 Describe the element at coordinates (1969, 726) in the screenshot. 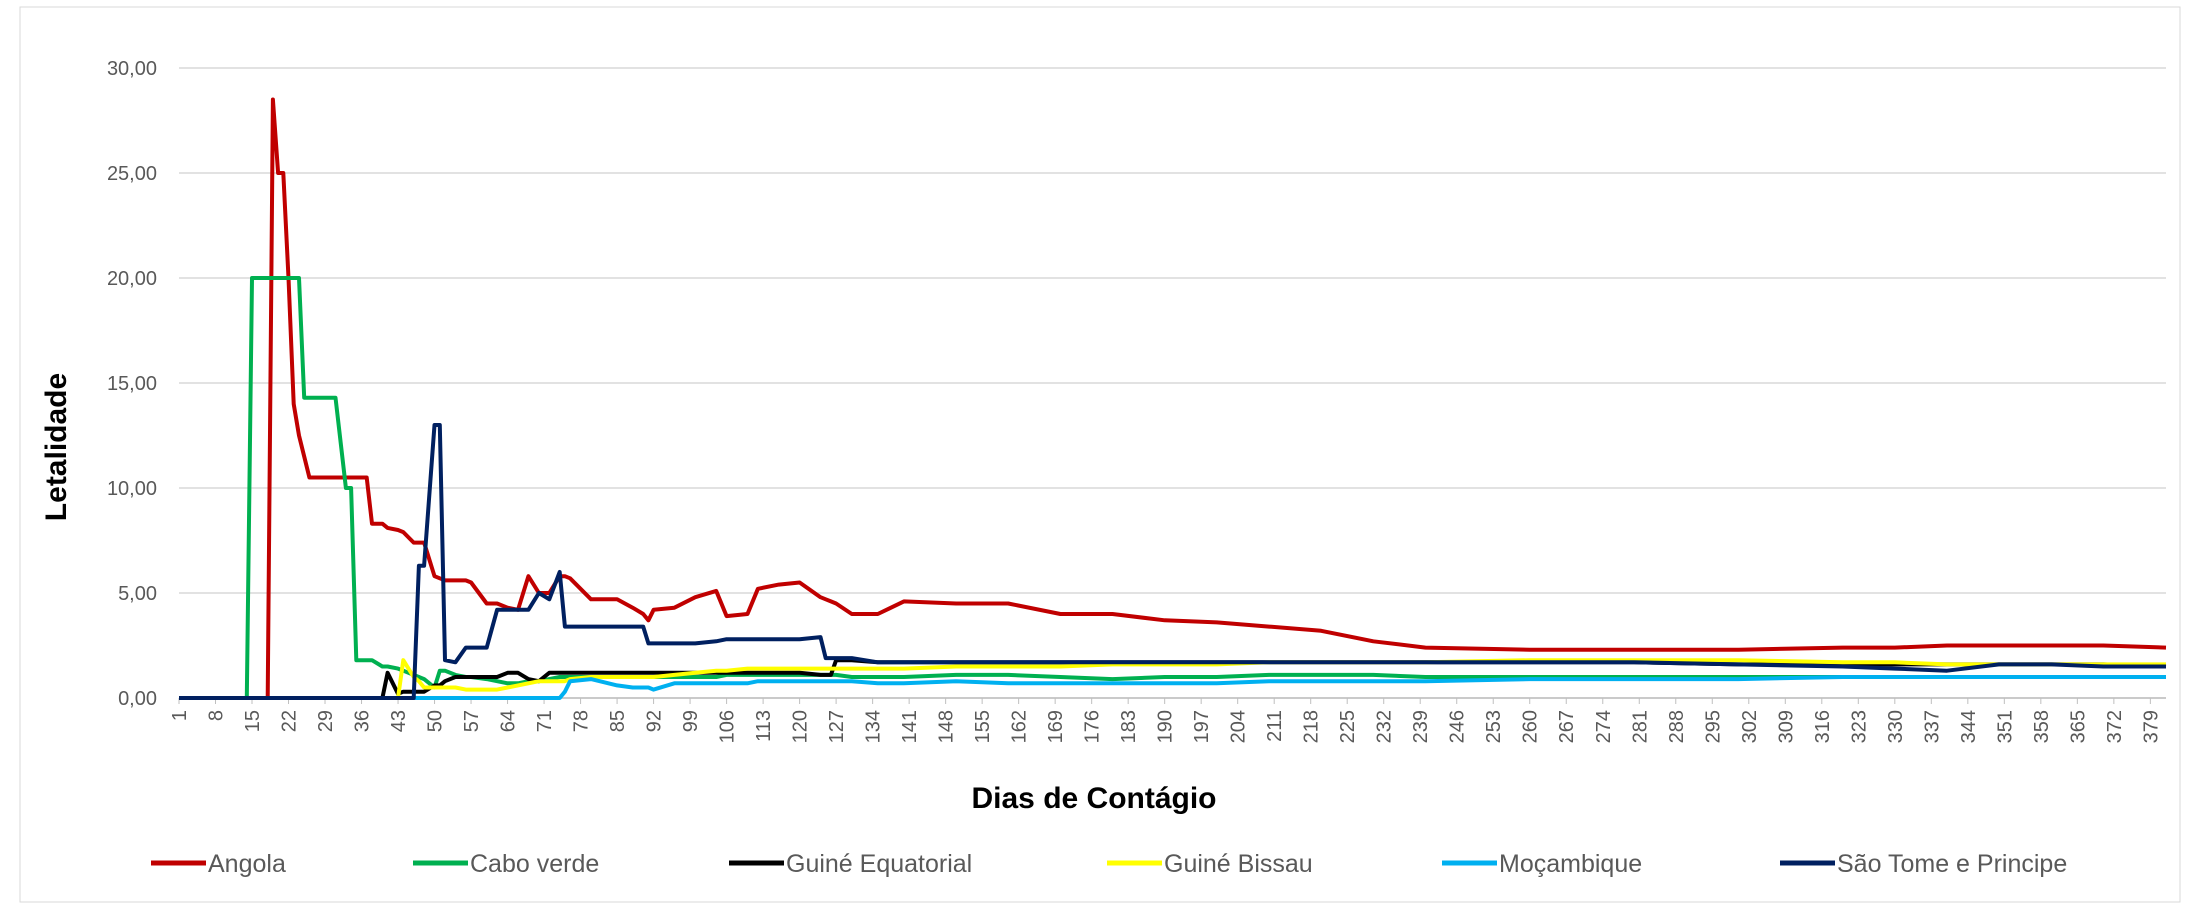

I see `x-tick-label: 344` at that location.